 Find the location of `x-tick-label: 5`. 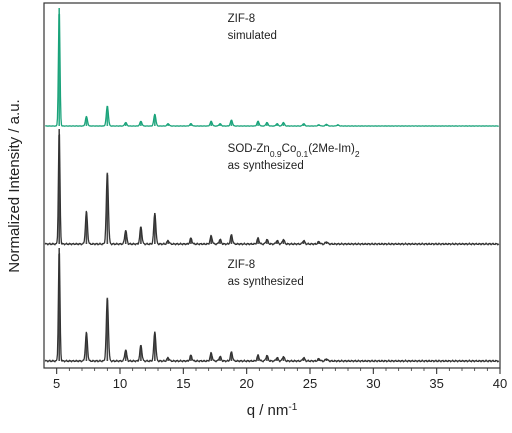

x-tick-label: 5 is located at coordinates (56, 383).